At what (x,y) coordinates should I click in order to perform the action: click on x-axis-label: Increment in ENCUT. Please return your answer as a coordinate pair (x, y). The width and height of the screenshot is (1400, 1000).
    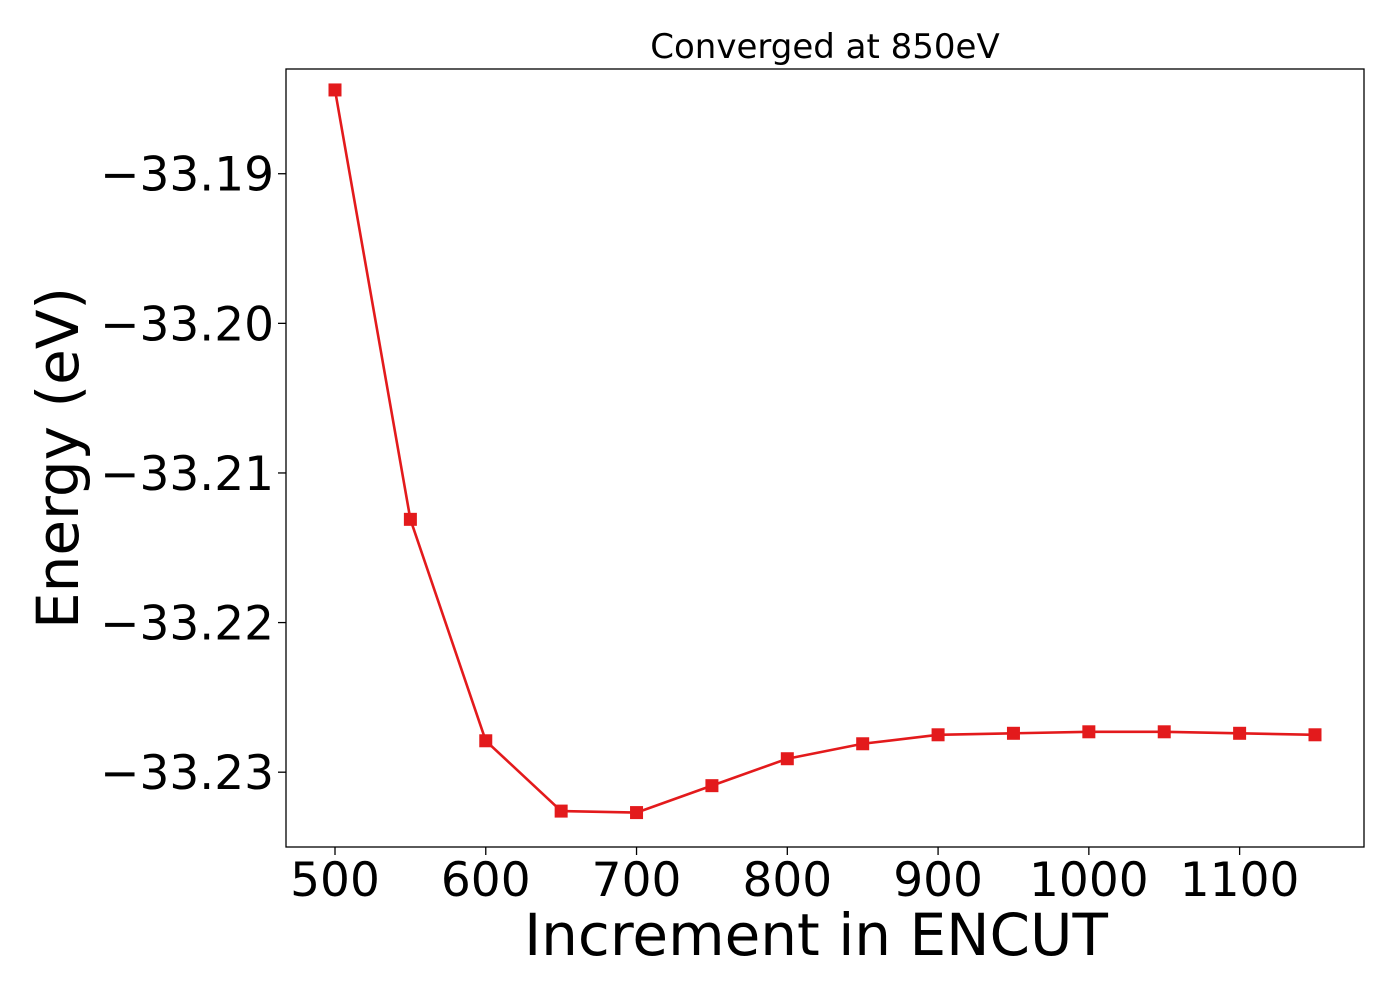
    Looking at the image, I should click on (816, 935).